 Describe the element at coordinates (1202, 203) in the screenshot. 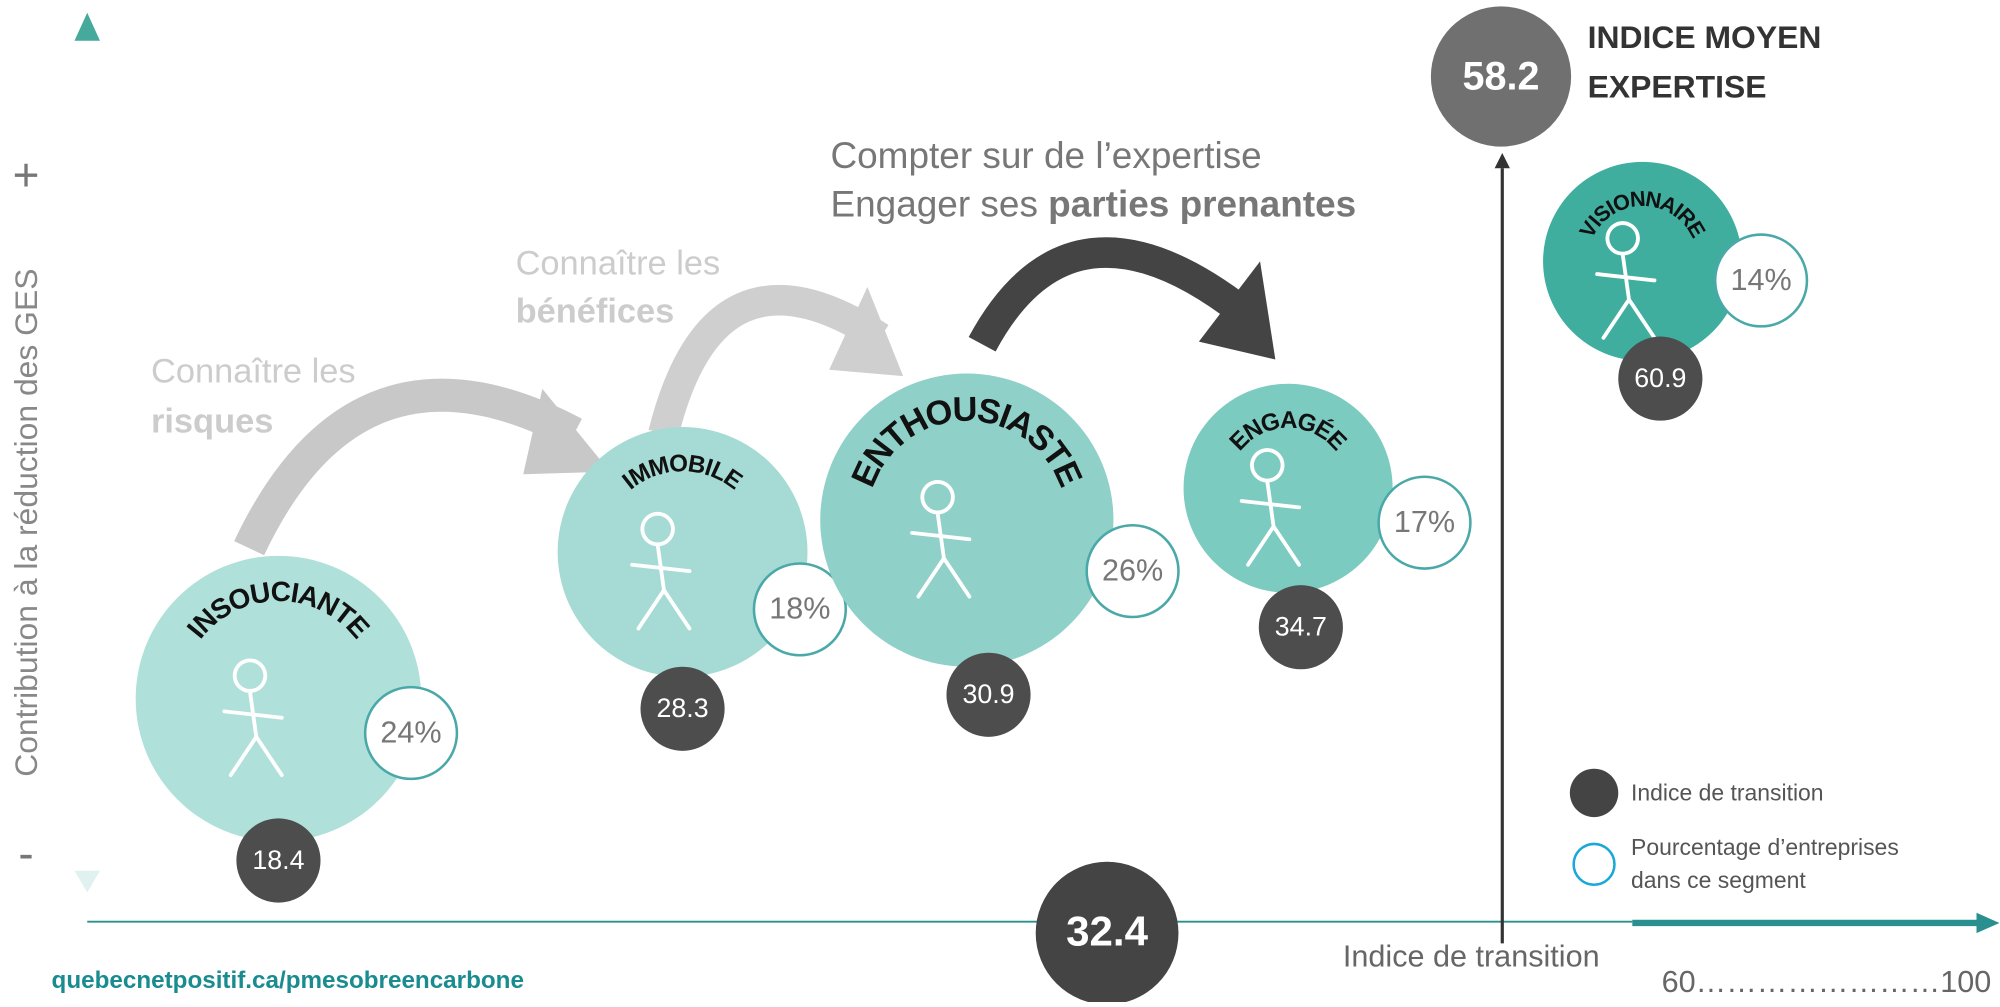

I see `step-text-bold: parties prenantes` at that location.